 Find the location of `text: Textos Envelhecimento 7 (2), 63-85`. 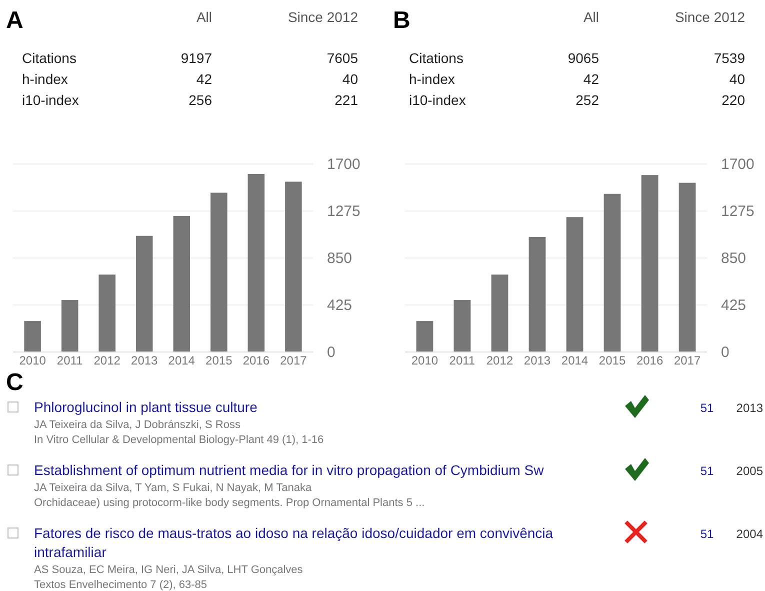

text: Textos Envelhecimento 7 (2), 63-85 is located at coordinates (121, 585).